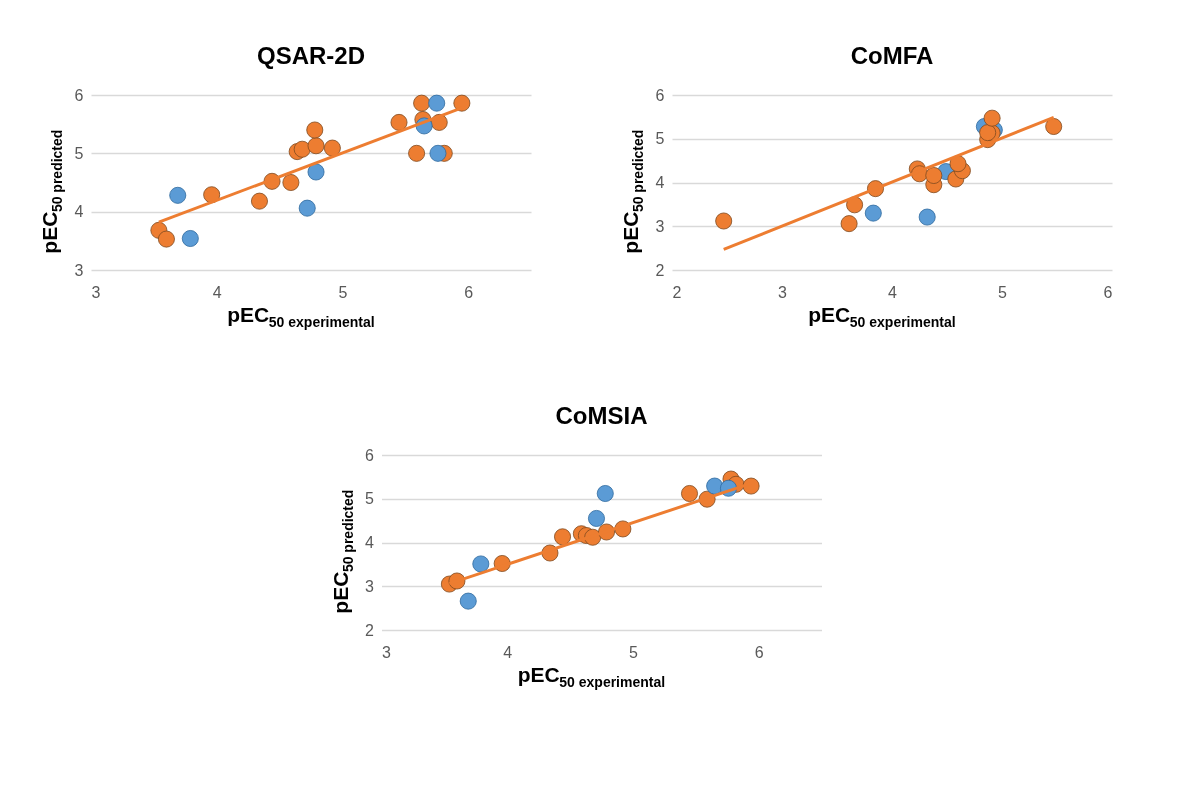 This screenshot has width=1184, height=792. Describe the element at coordinates (892, 55) in the screenshot. I see `chart-title: CoMFA` at that location.